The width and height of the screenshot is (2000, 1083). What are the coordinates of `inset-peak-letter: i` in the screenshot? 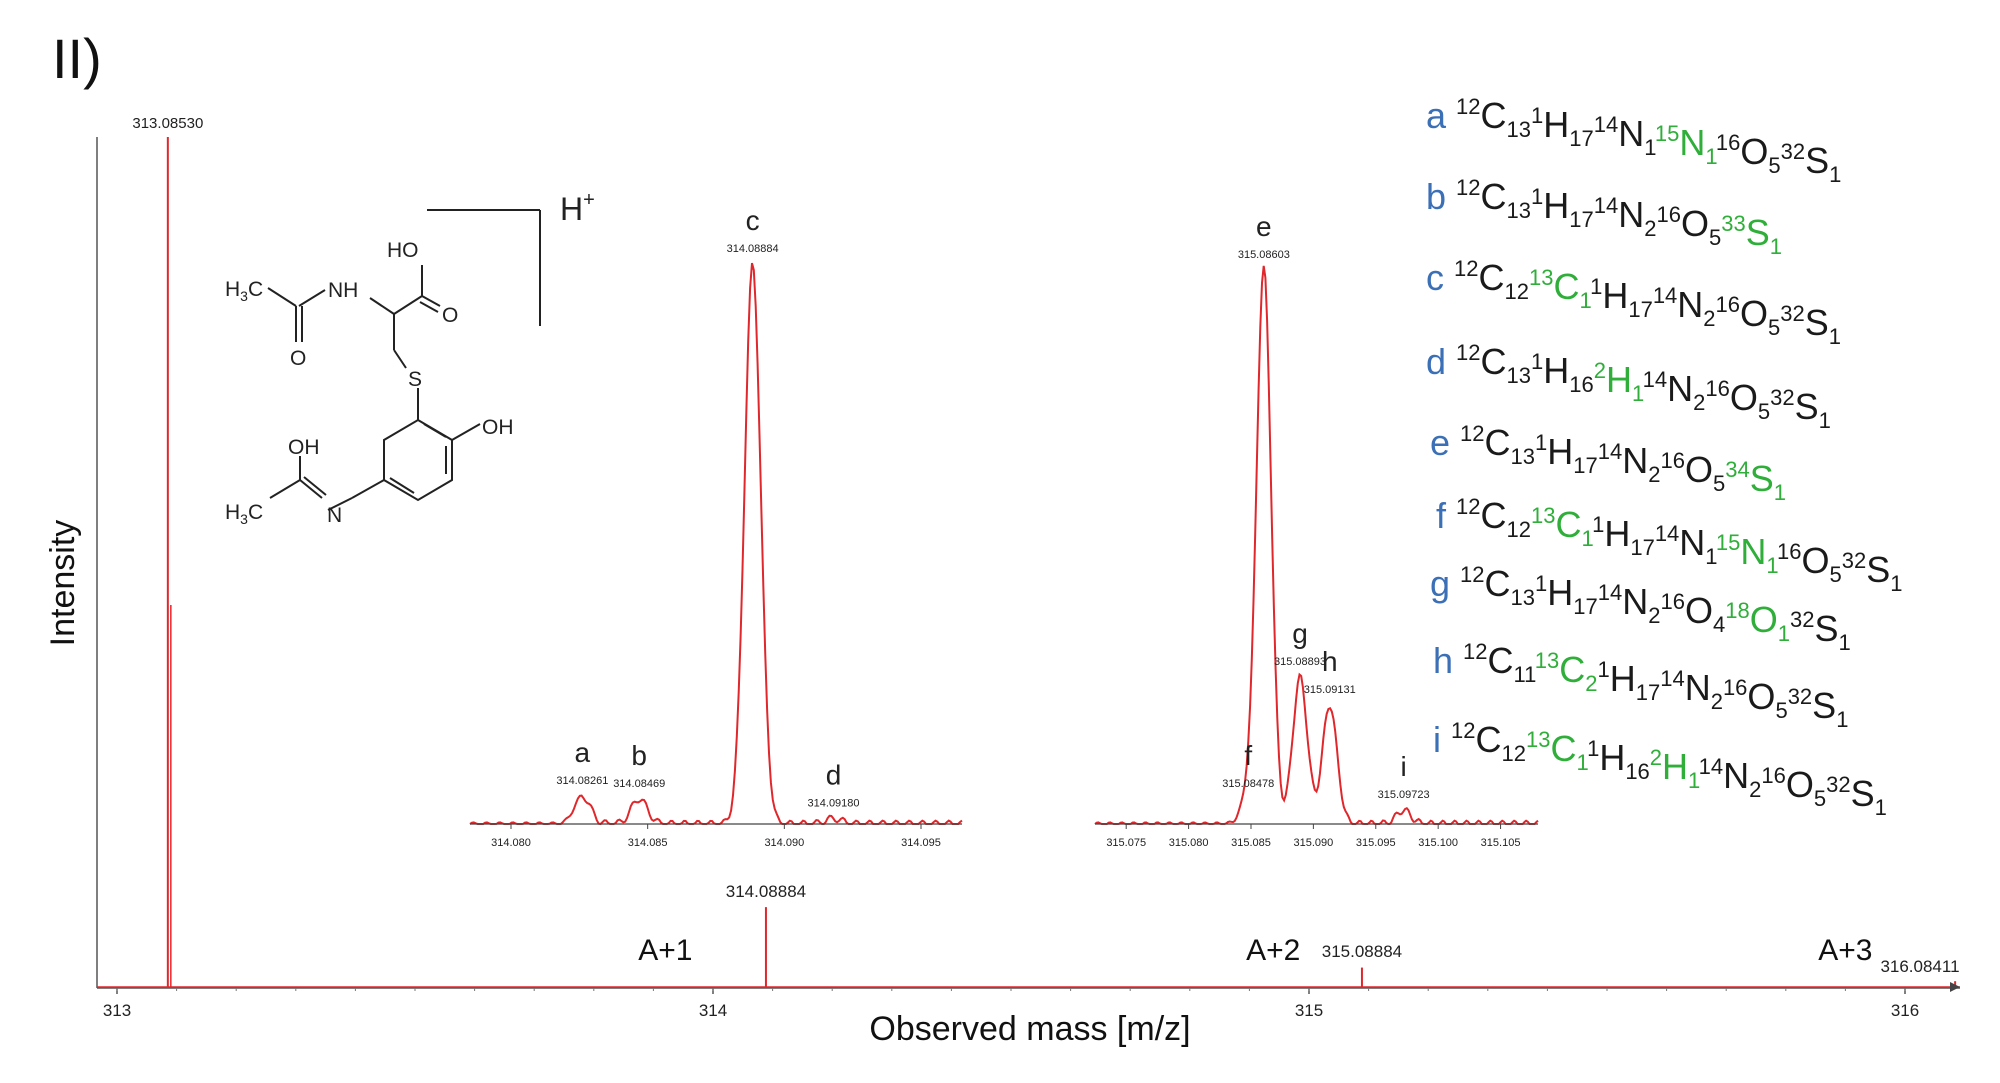 It's located at (1403, 766).